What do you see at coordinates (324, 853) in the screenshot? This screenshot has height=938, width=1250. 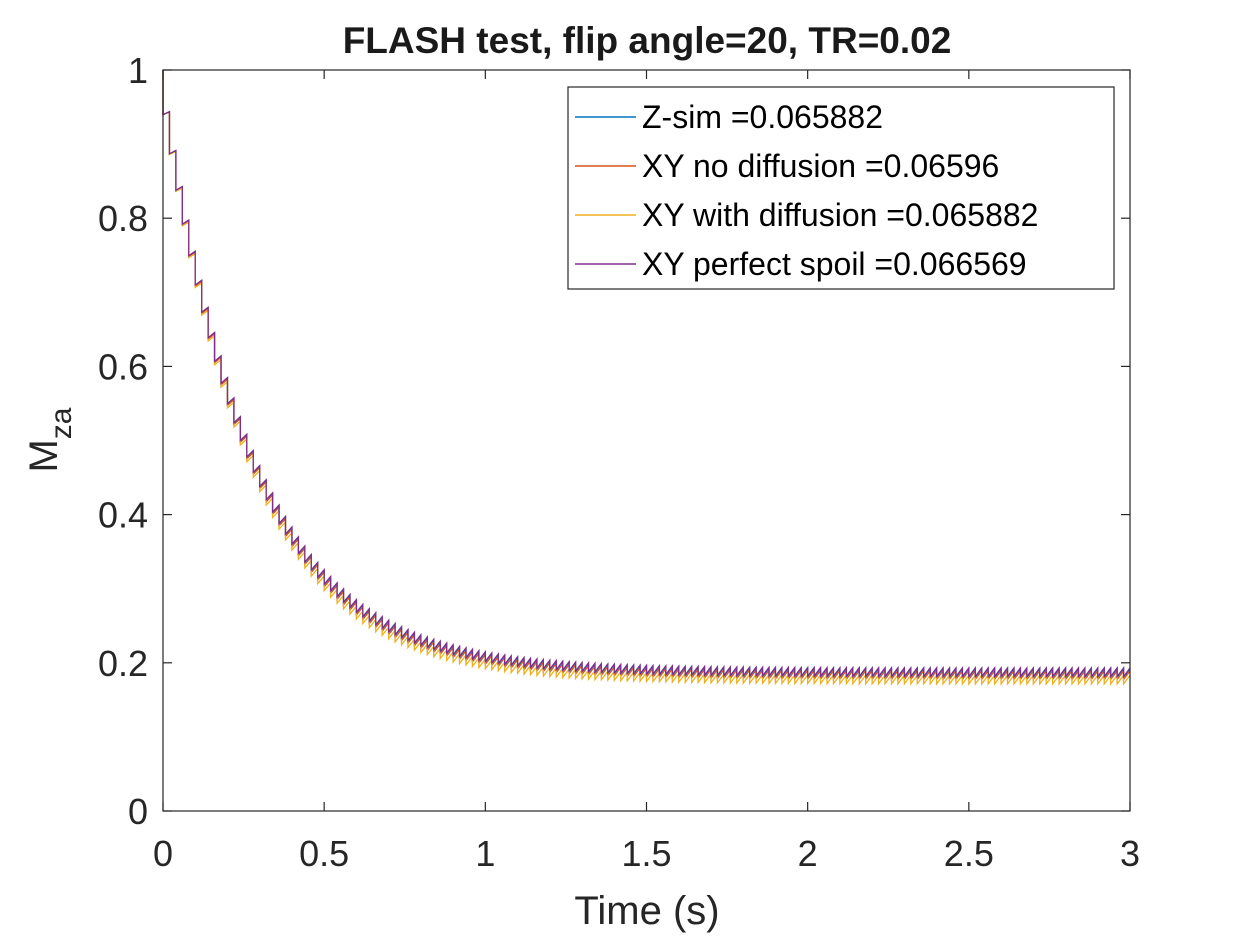 I see `x-tick-label: 0.5` at bounding box center [324, 853].